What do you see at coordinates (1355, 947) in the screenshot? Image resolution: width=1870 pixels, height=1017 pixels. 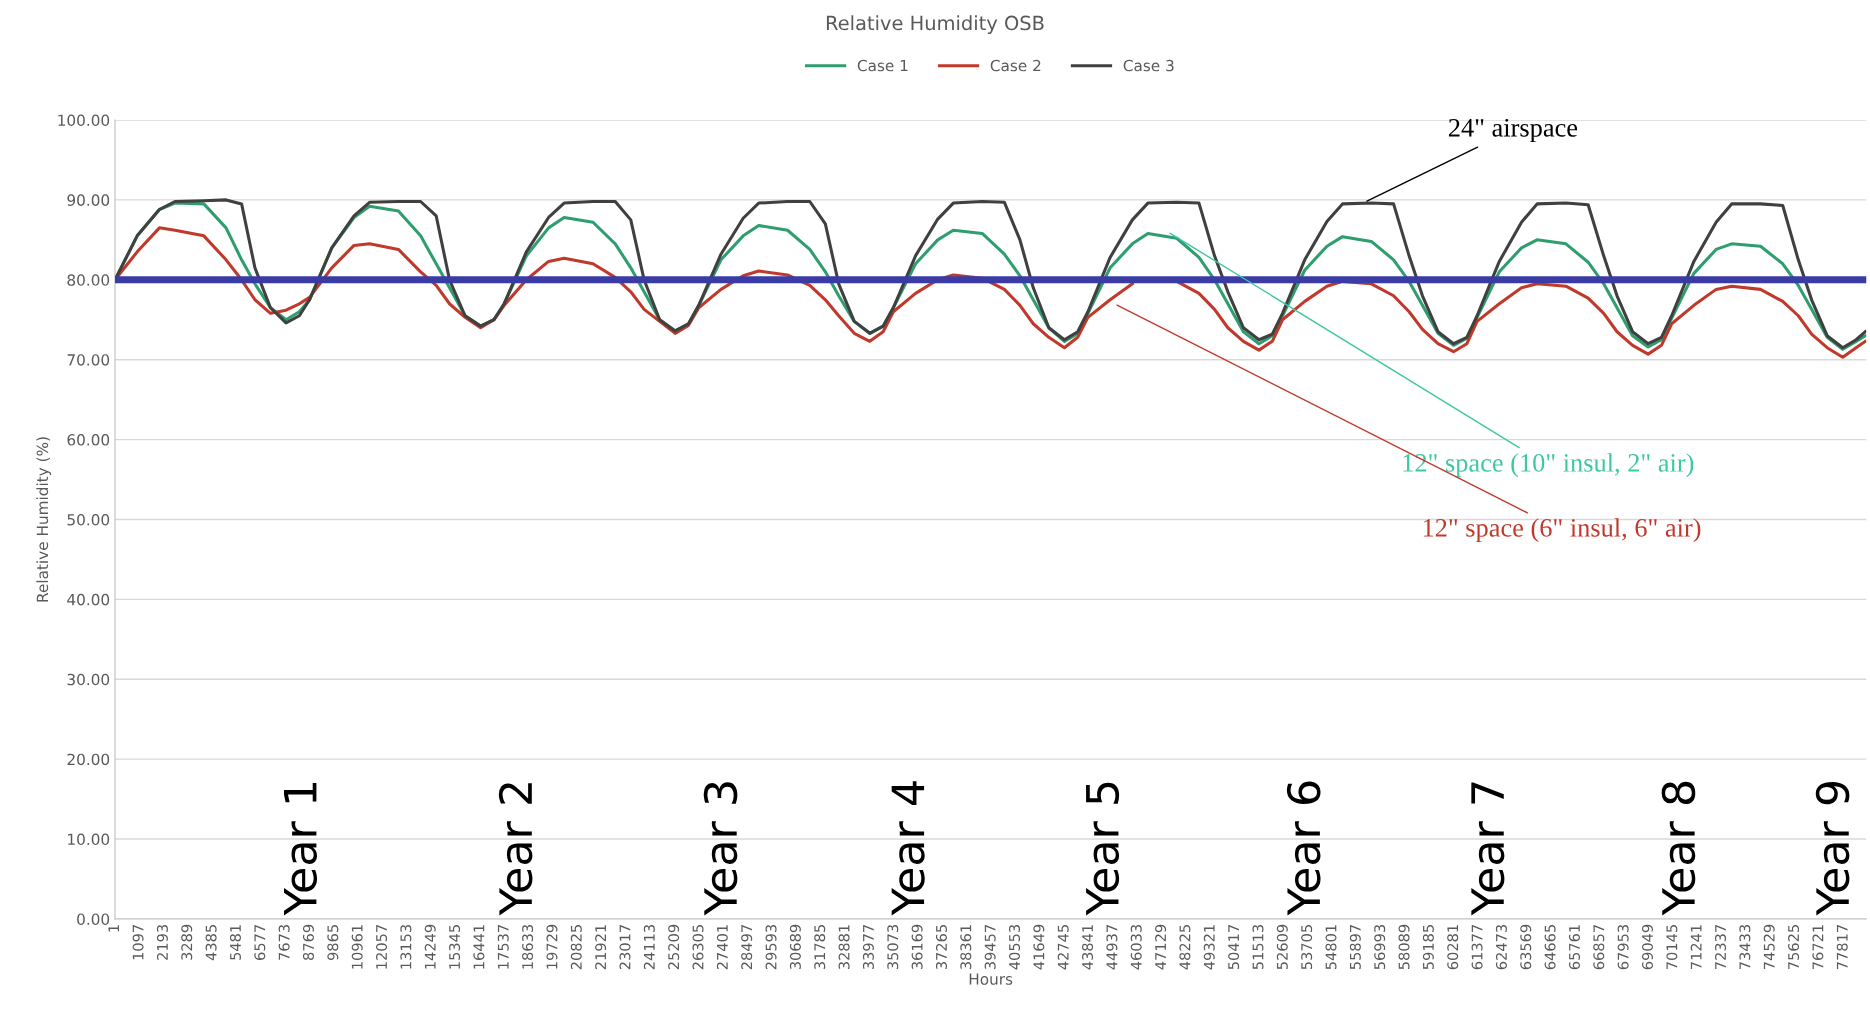 I see `x-tick-label: 55897` at bounding box center [1355, 947].